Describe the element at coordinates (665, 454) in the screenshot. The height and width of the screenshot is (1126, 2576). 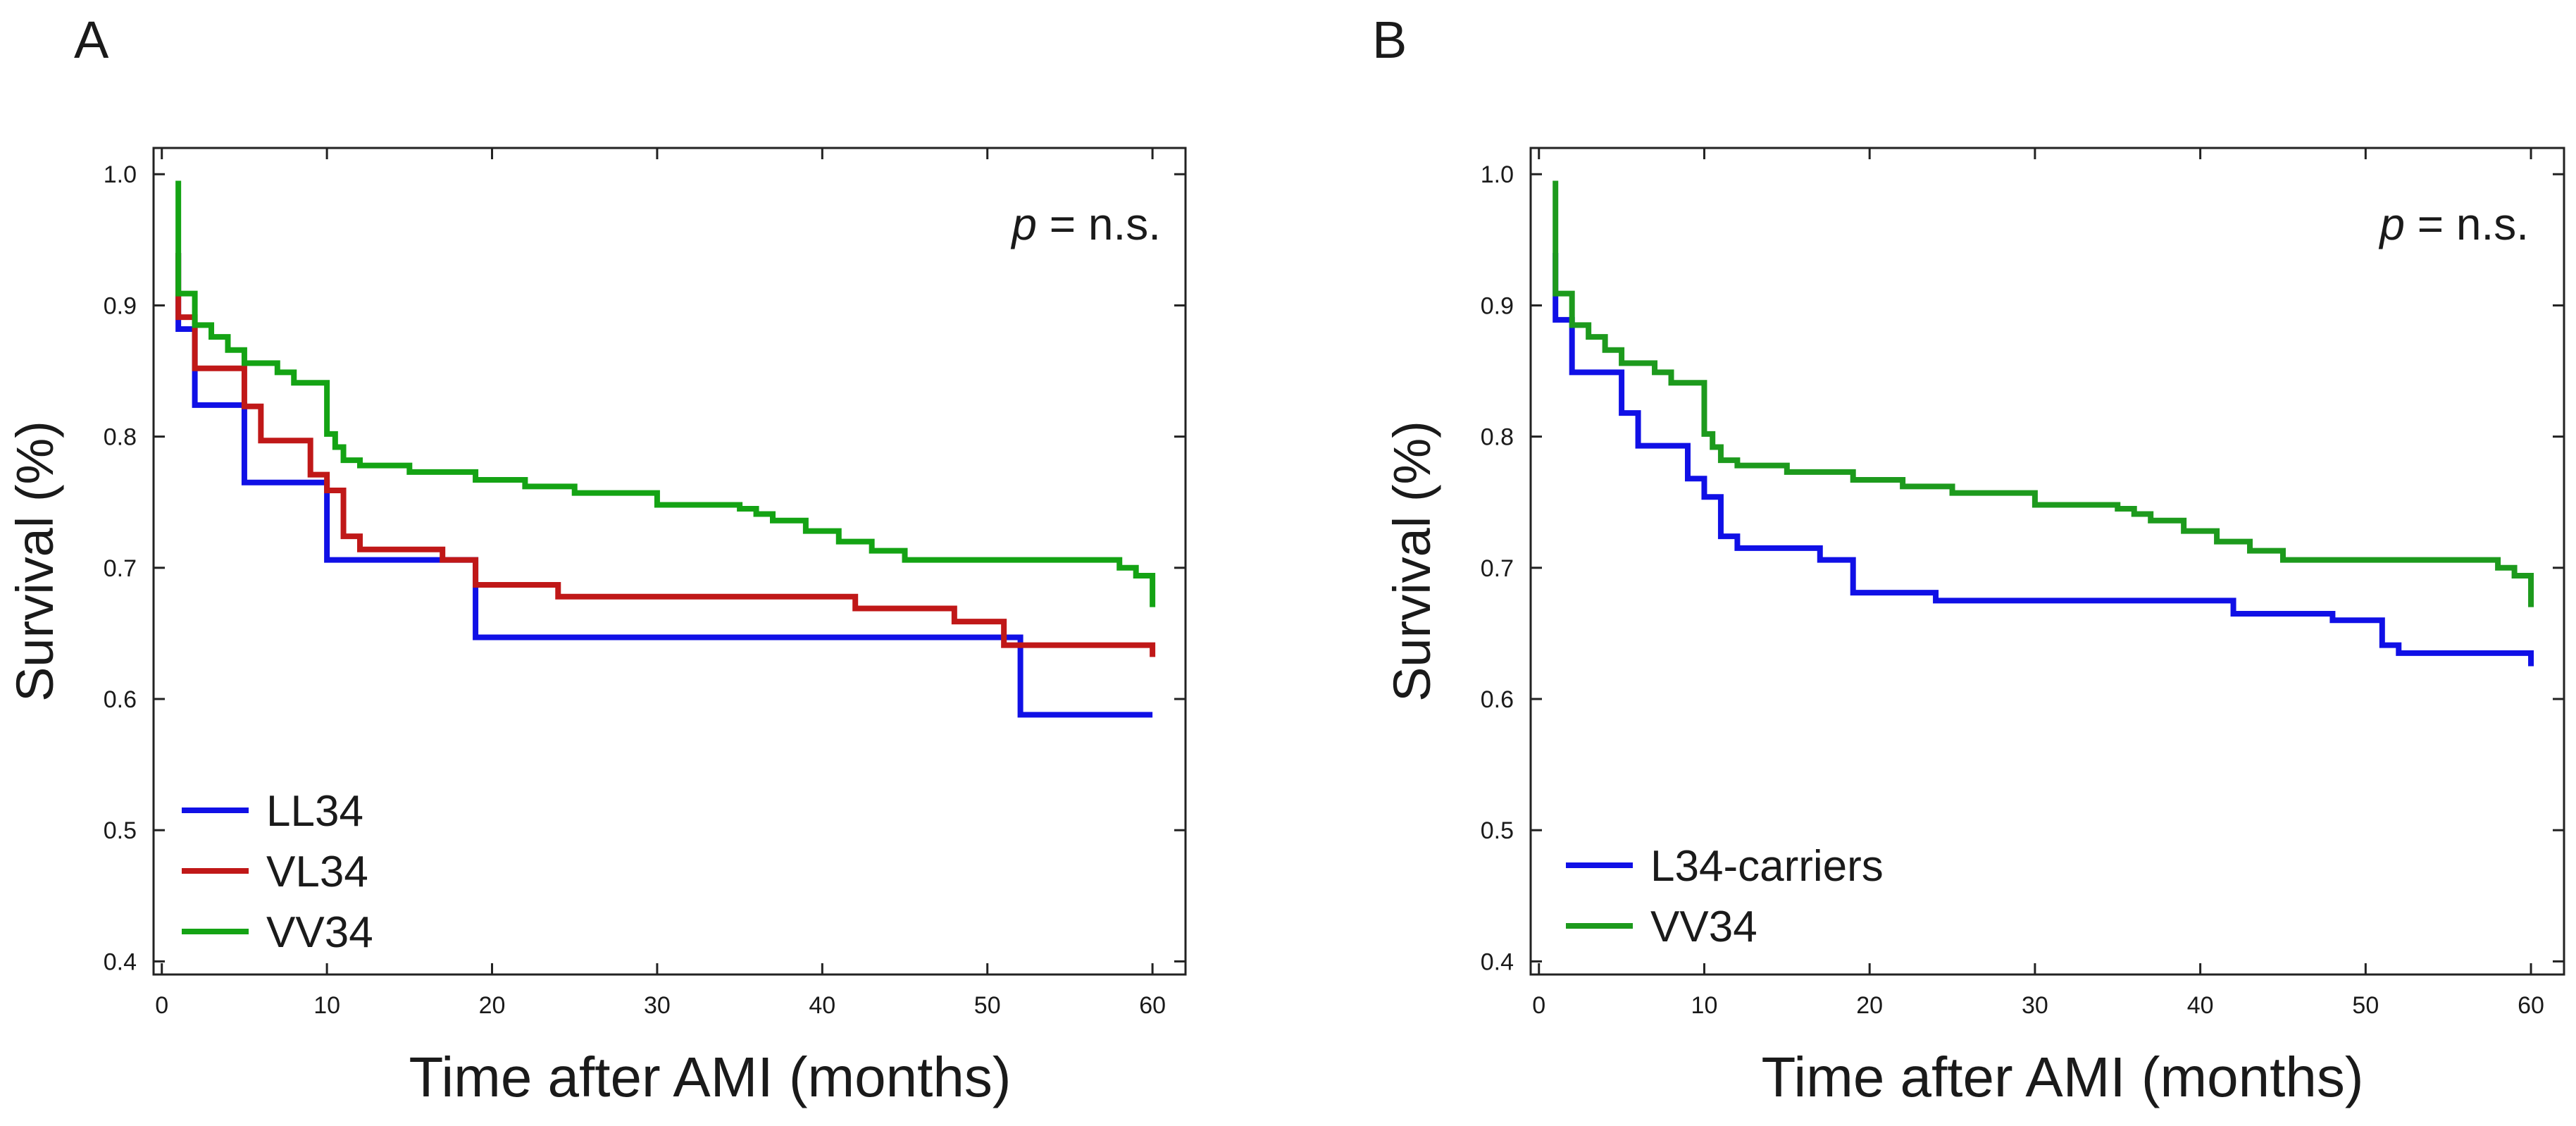
I see `survival-curve-vl34` at that location.